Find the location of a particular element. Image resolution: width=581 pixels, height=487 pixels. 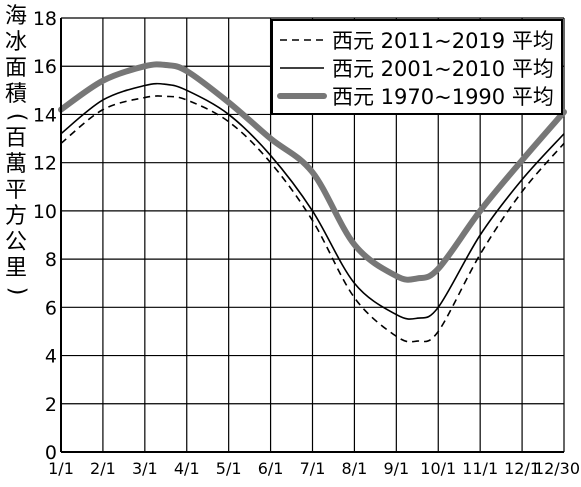

y-tick-label: 16 is located at coordinates (45, 67).